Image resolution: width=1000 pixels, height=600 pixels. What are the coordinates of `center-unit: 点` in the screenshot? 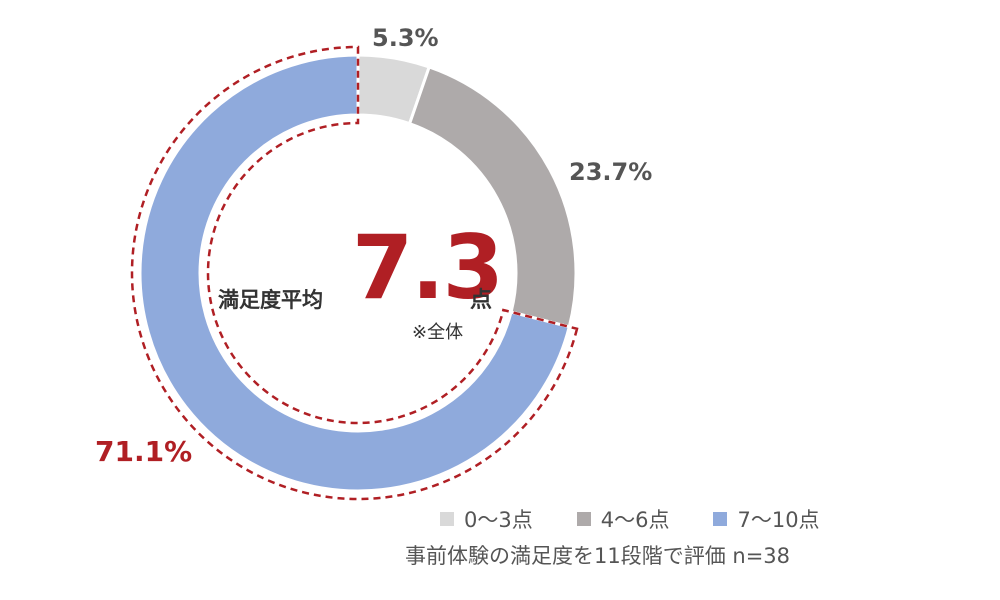 It's located at (481, 300).